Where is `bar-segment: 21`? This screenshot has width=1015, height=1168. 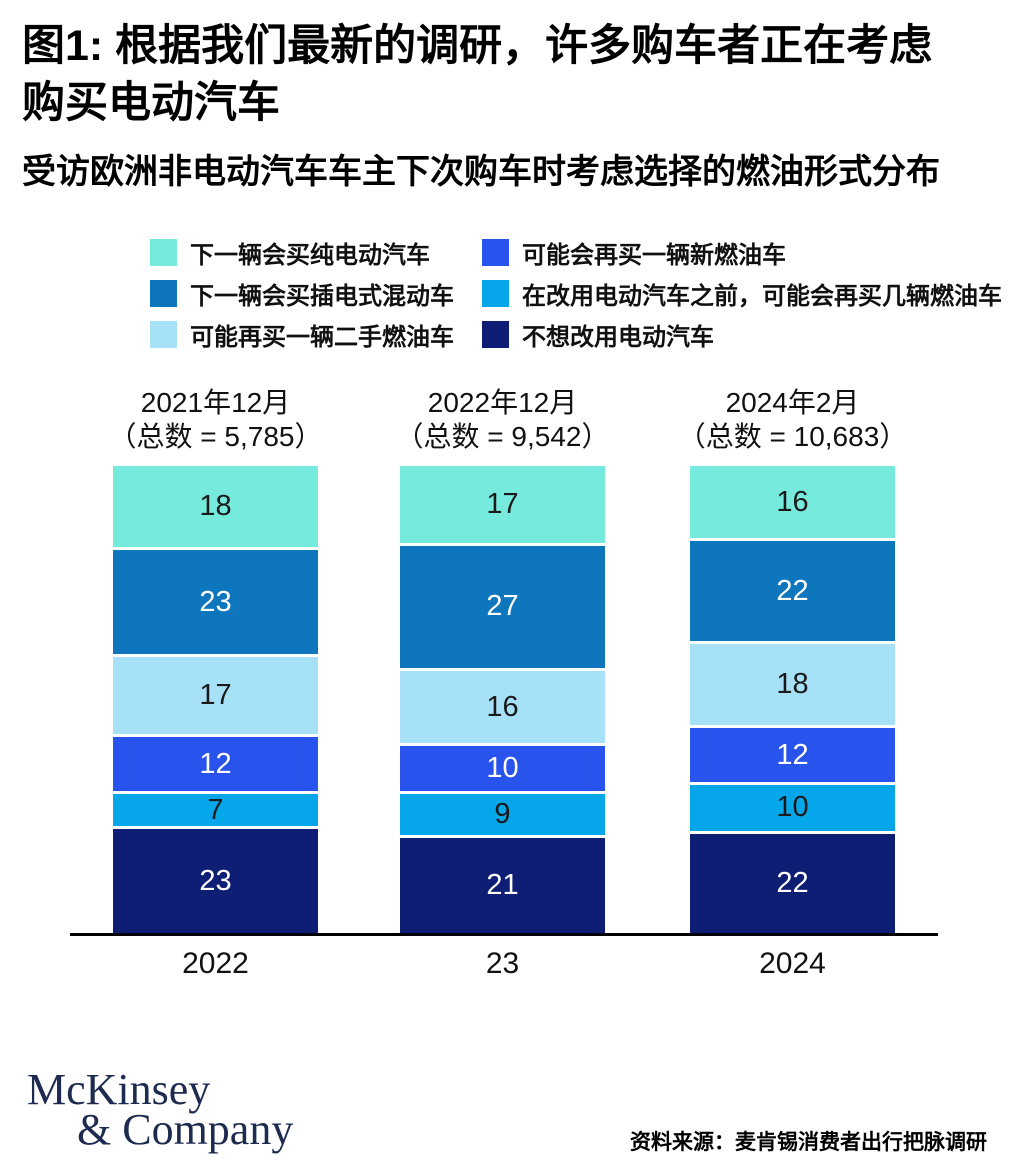 bar-segment: 21 is located at coordinates (502, 886).